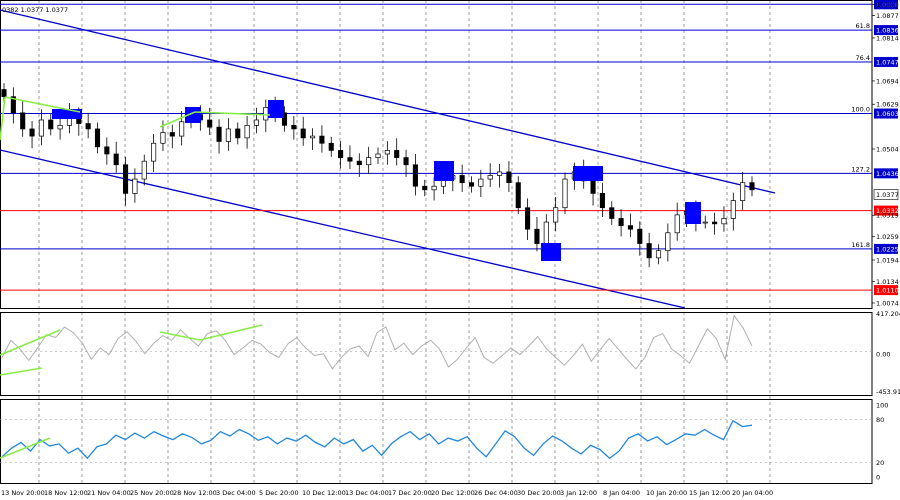 This screenshot has height=500, width=900. What do you see at coordinates (887, 216) in the screenshot?
I see `y-tick-label: 1.0319` at bounding box center [887, 216].